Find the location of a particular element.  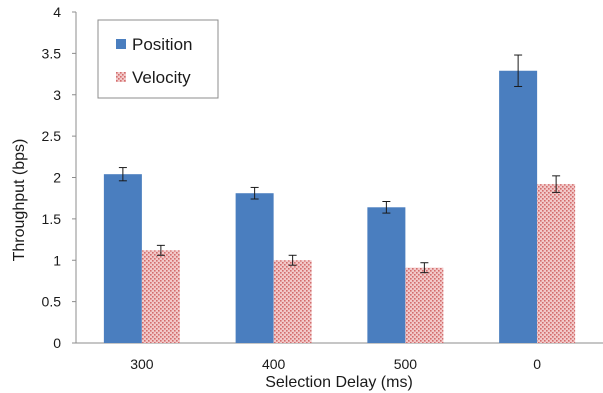

y-axis-ticks: 0 0.5 1 1.5 2 2.5 3 3.5 4 is located at coordinates (59, 177).